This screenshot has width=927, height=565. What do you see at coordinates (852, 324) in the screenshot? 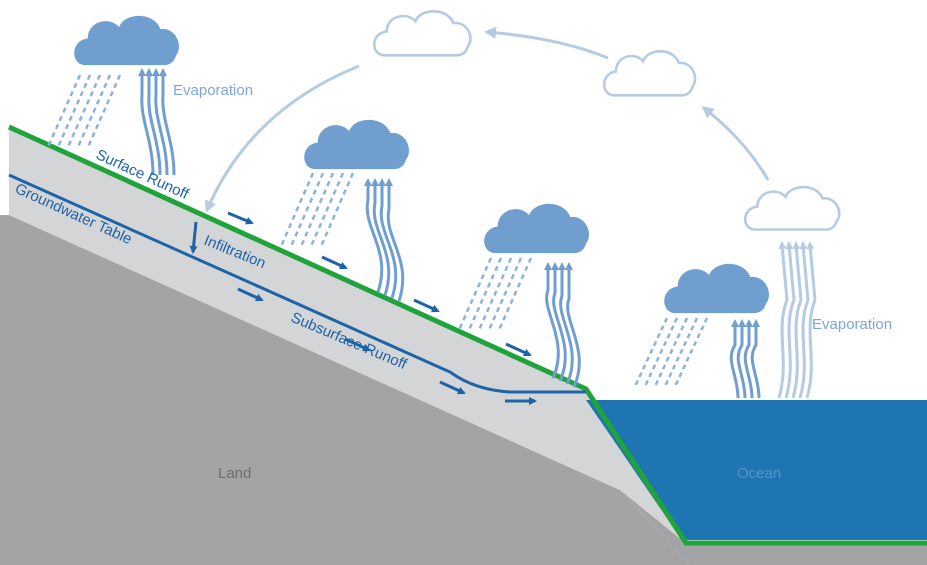
I see `evaporation-label-ocean: Evaporation` at bounding box center [852, 324].